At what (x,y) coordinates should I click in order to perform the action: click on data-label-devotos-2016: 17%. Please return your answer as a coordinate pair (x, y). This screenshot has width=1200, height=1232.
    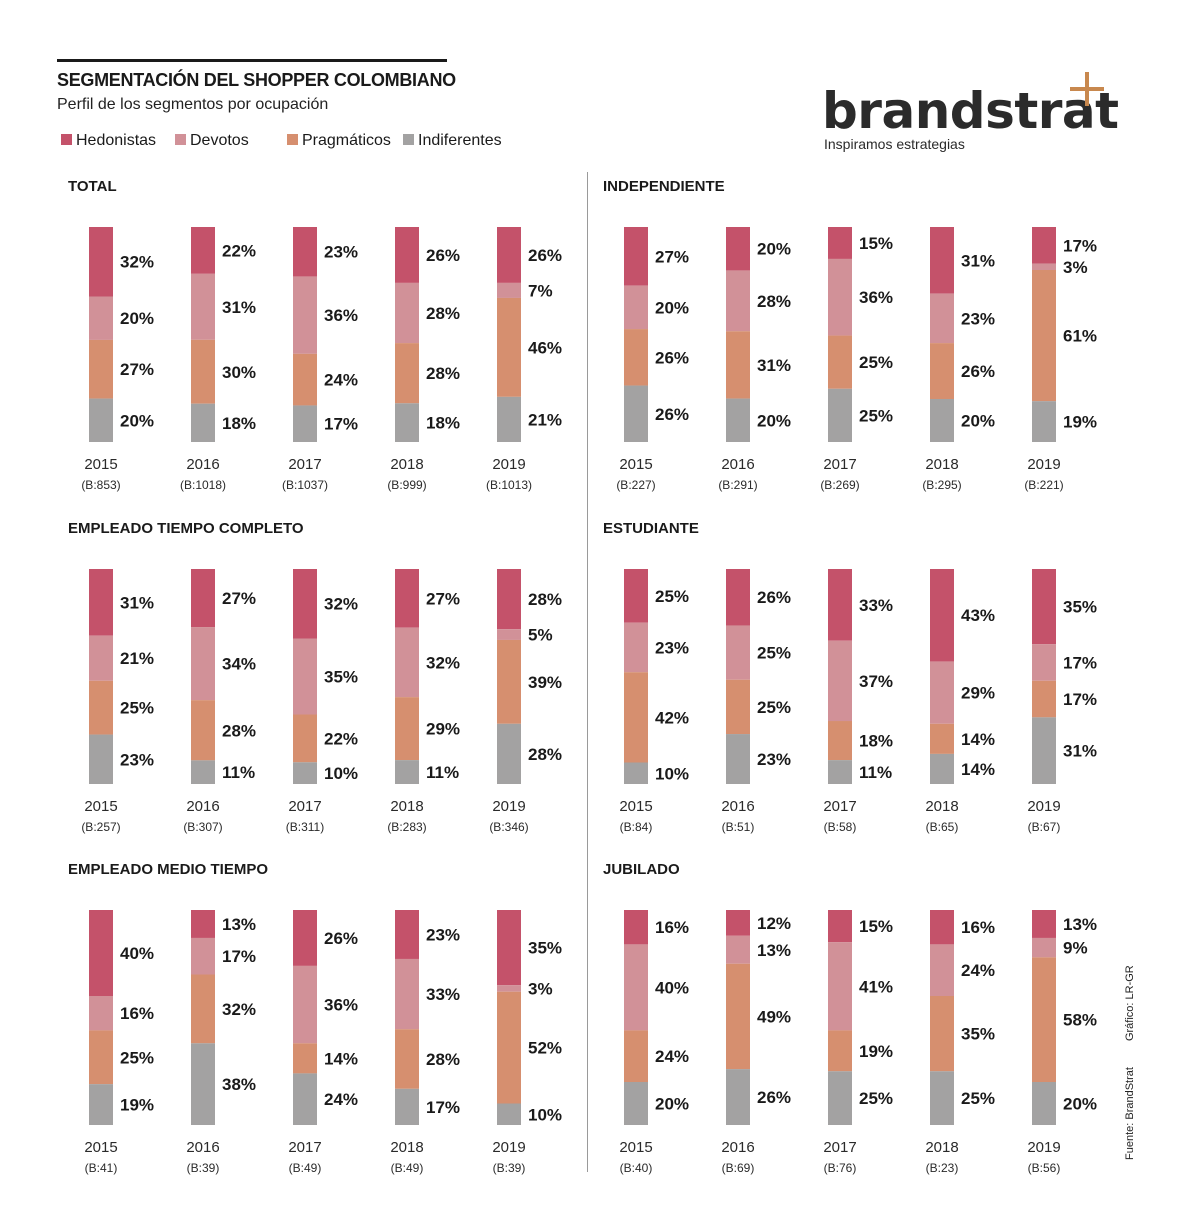
    Looking at the image, I should click on (239, 956).